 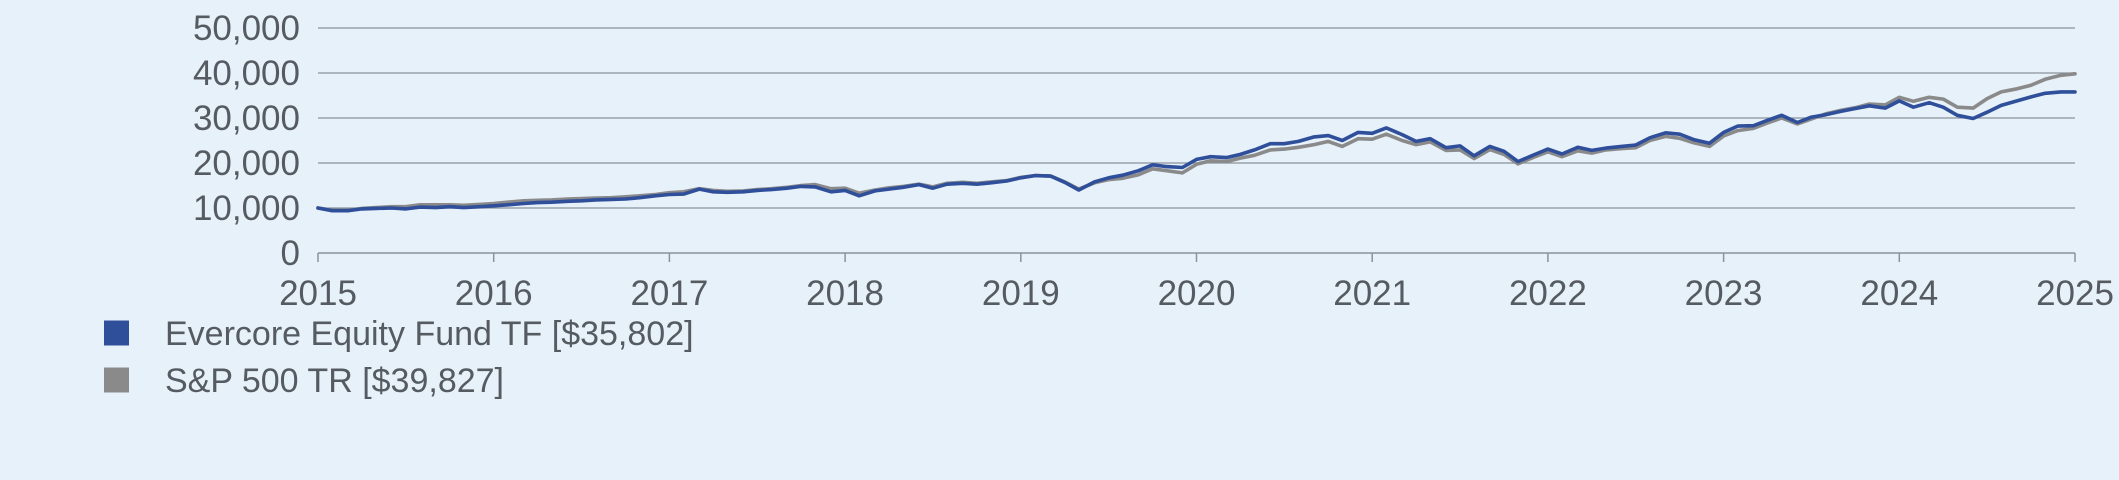 What do you see at coordinates (246, 118) in the screenshot?
I see `y-tick-label: 30,000` at bounding box center [246, 118].